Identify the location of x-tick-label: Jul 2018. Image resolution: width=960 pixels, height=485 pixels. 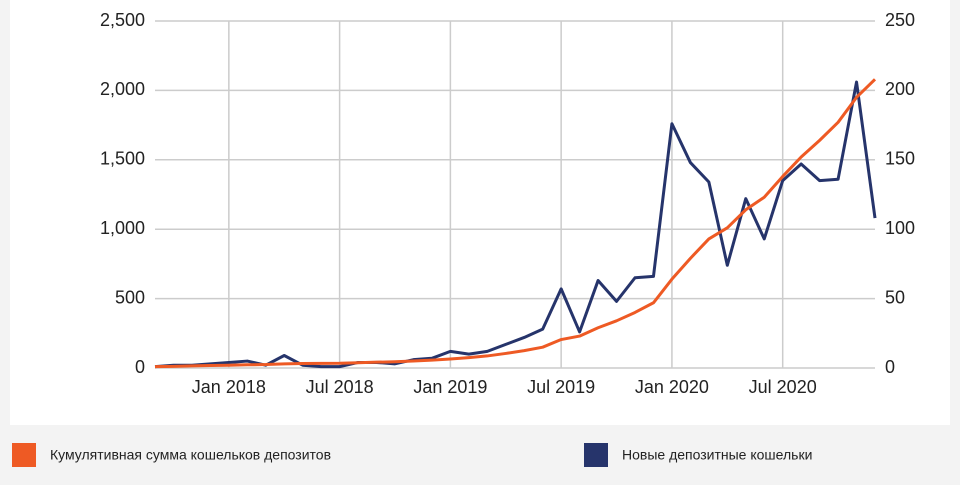
(340, 387).